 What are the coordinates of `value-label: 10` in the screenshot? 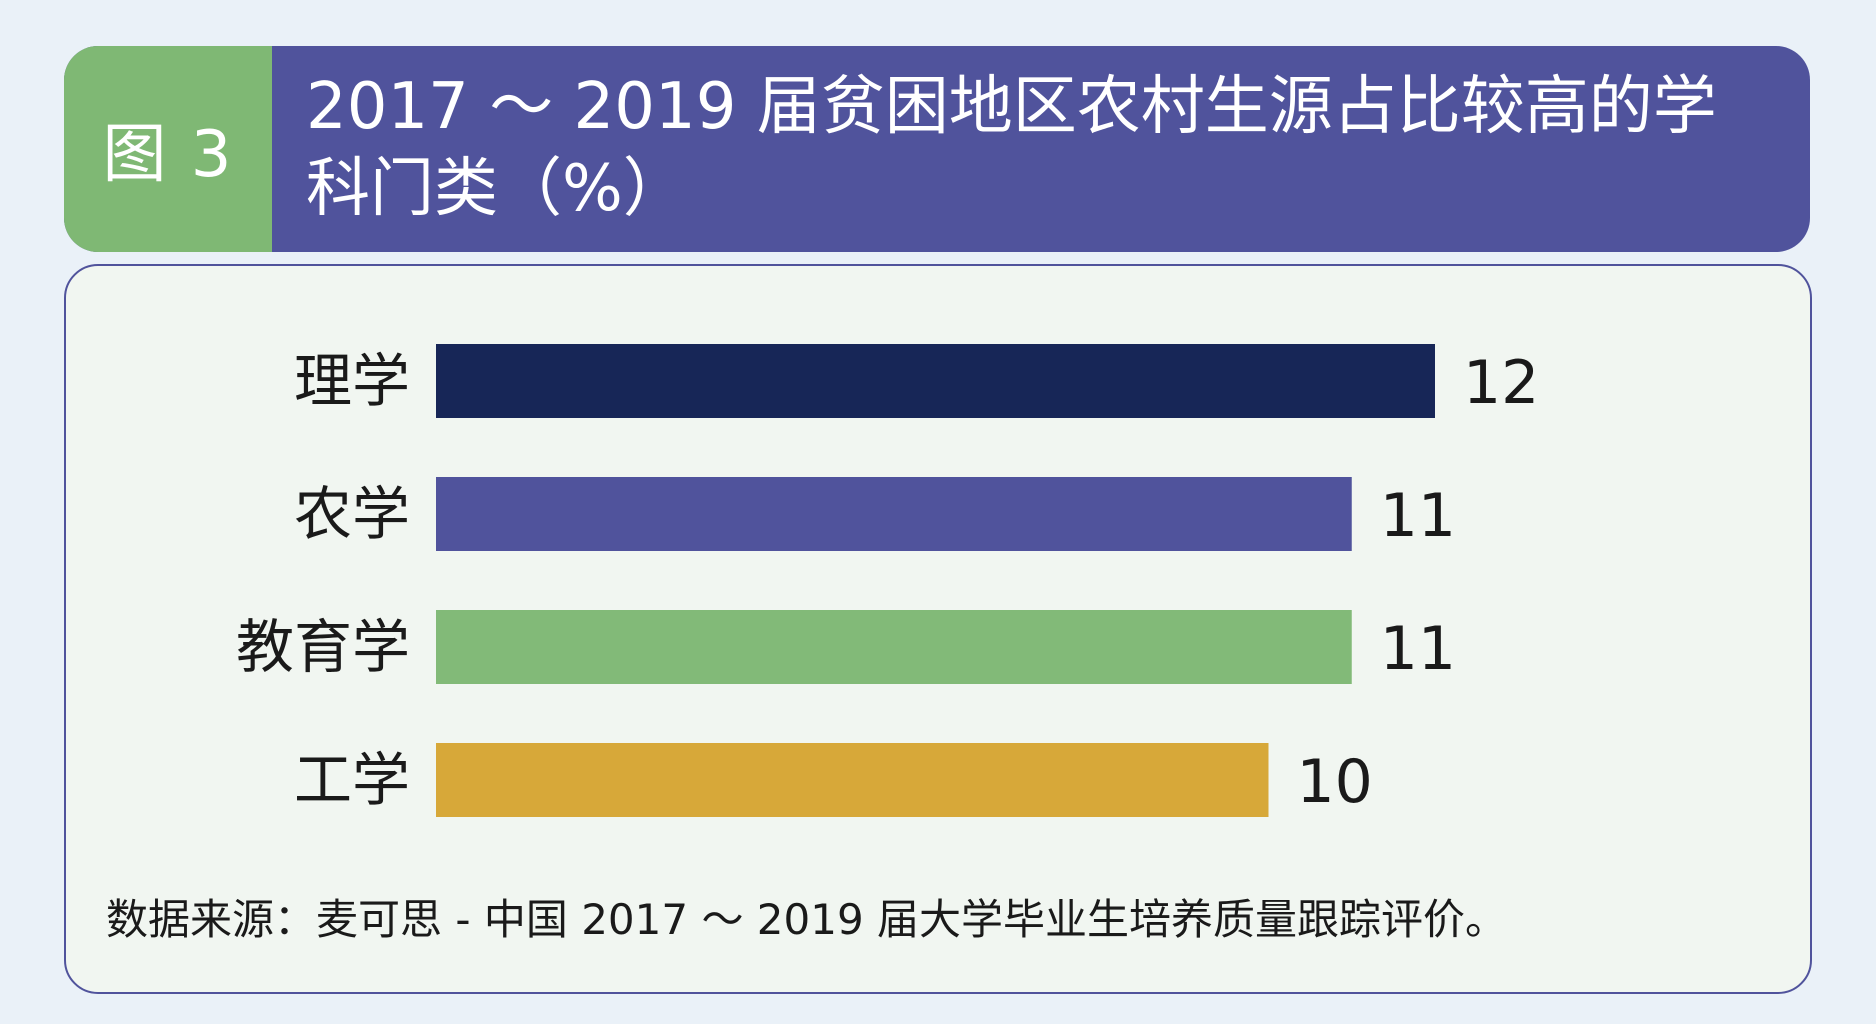 It's located at (1335, 782).